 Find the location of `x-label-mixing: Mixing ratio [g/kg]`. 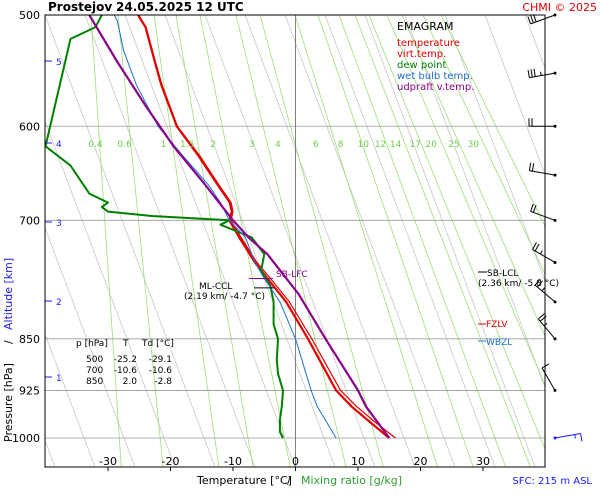

x-label-mixing: Mixing ratio [g/kg] is located at coordinates (351, 480).